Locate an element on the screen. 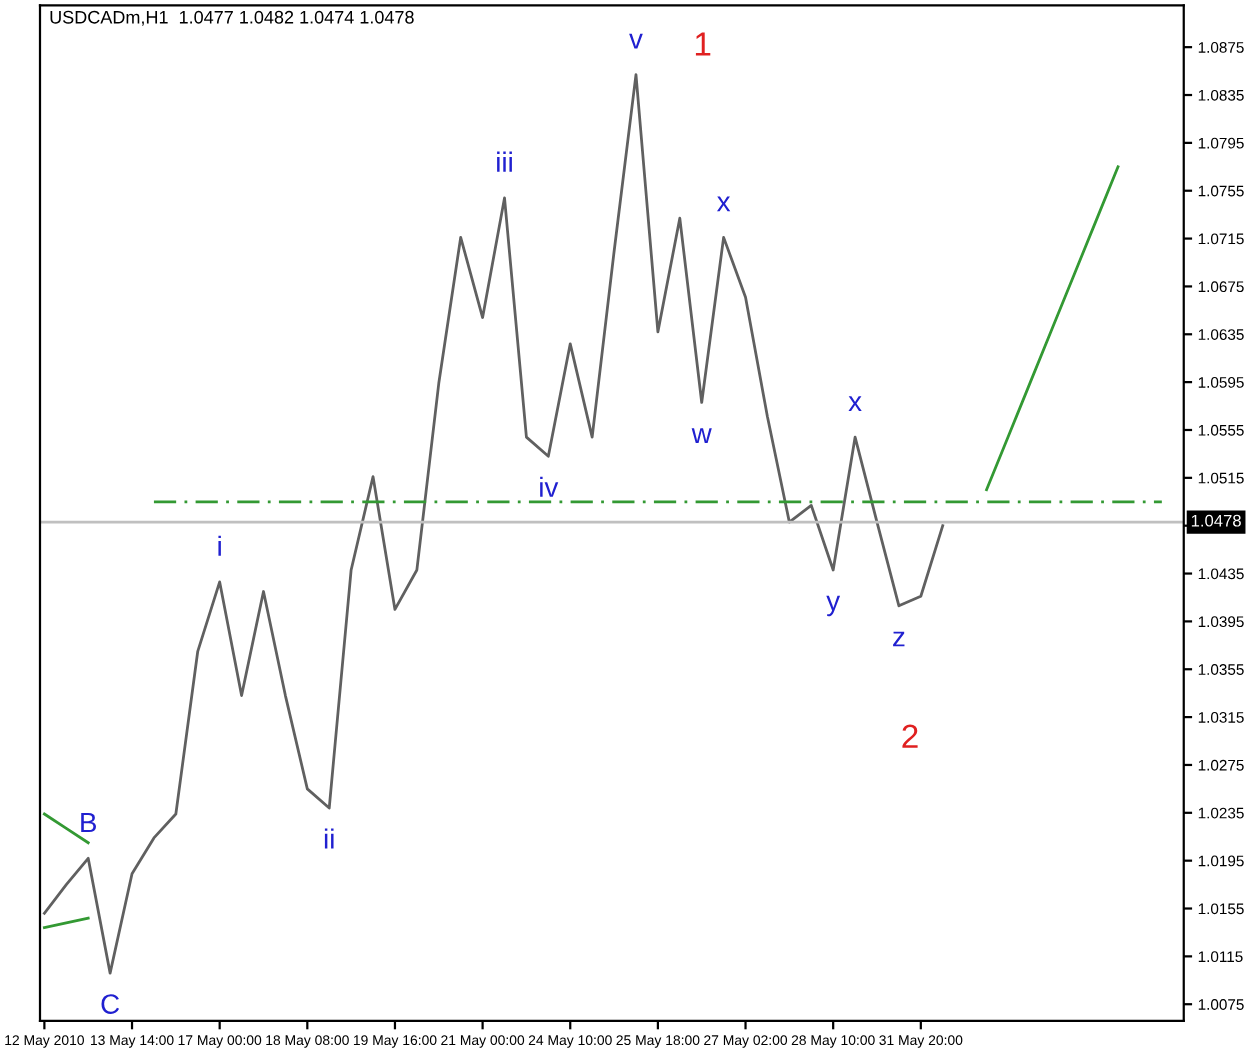 This screenshot has height=1058, width=1250. annotation: 1 is located at coordinates (703, 44).